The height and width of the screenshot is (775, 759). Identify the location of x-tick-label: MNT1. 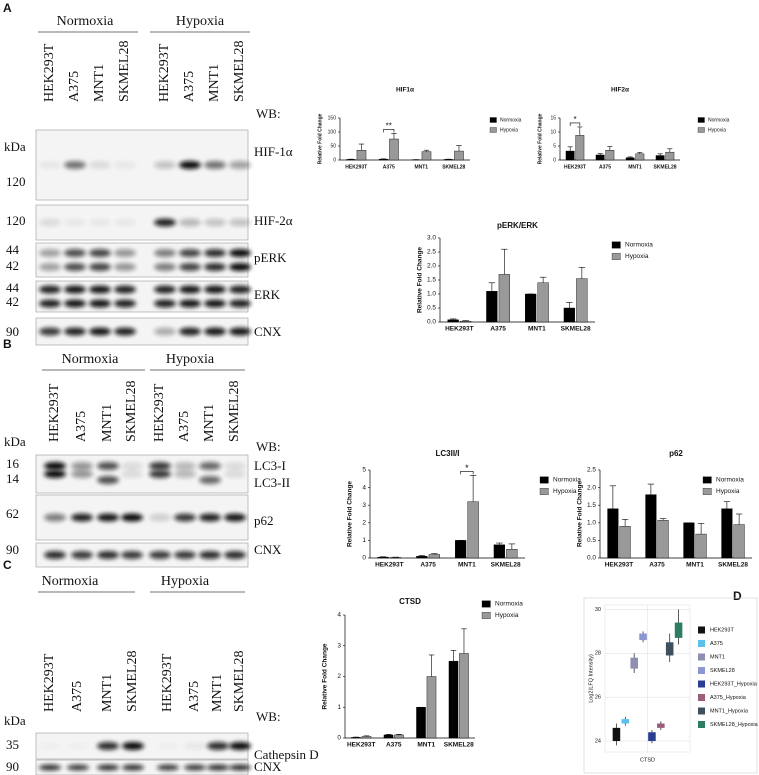
(421, 167).